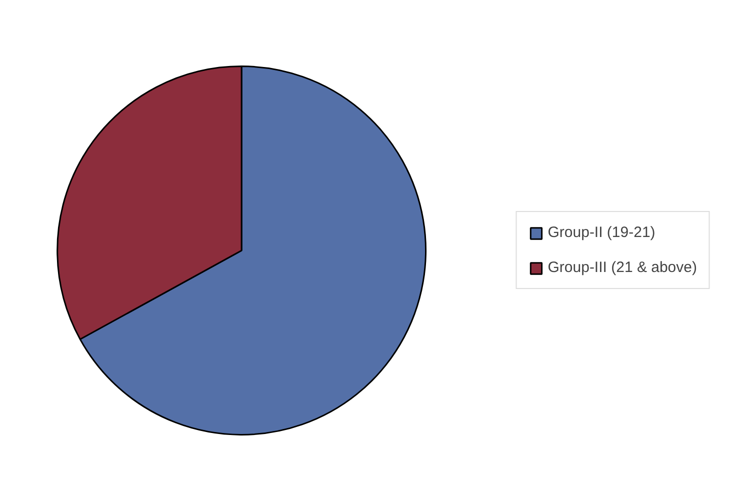  I want to click on legend-label: Group-III (21 & above), so click(622, 267).